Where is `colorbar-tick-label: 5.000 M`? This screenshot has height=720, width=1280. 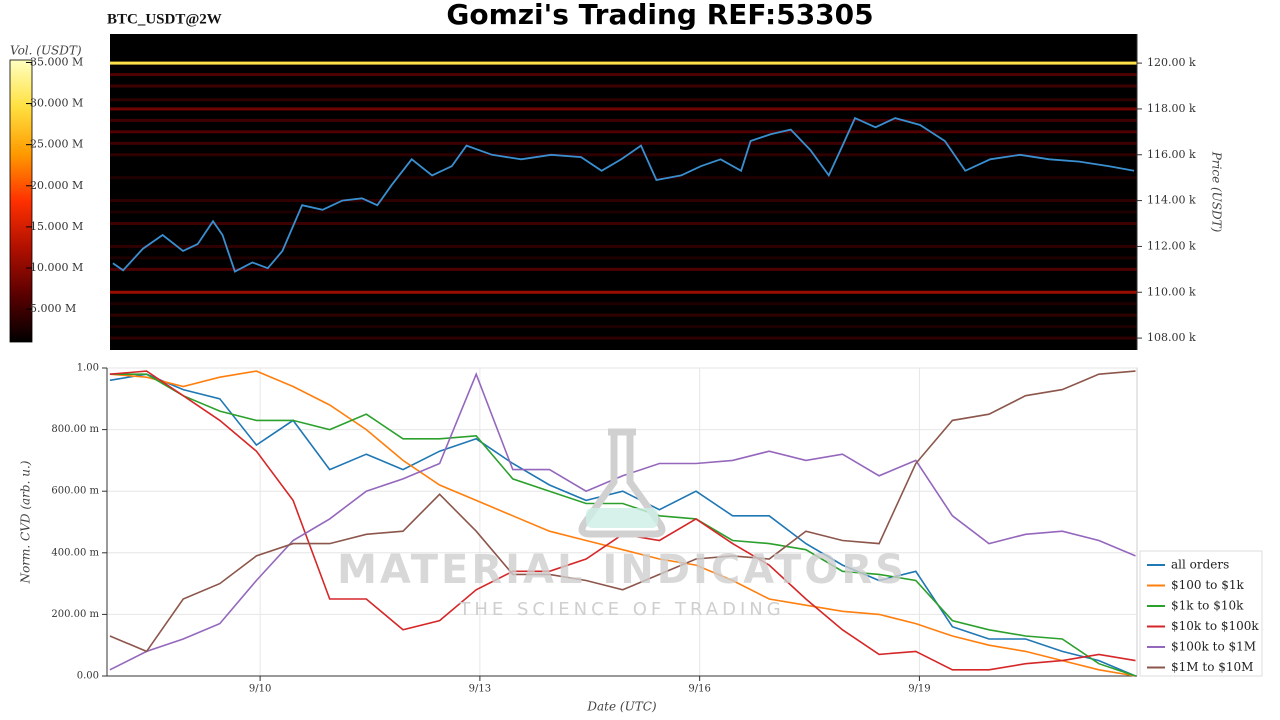 colorbar-tick-label: 5.000 M is located at coordinates (53, 308).